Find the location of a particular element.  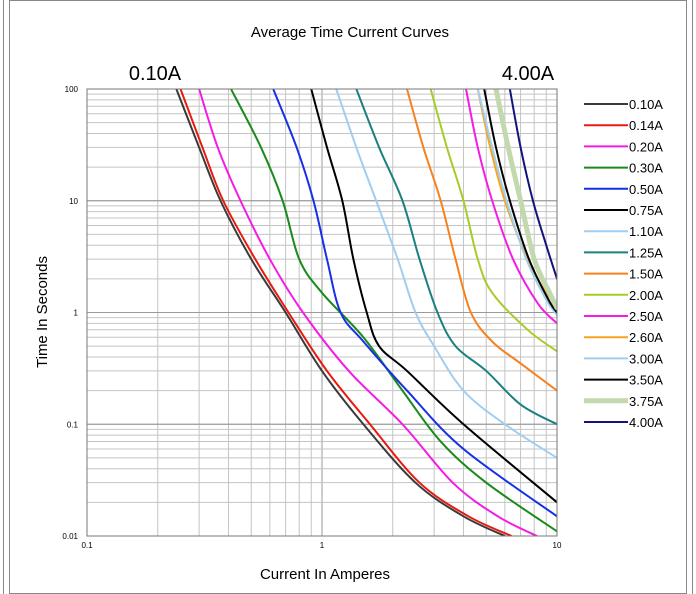

range-right-label: 4.00A is located at coordinates (528, 74).